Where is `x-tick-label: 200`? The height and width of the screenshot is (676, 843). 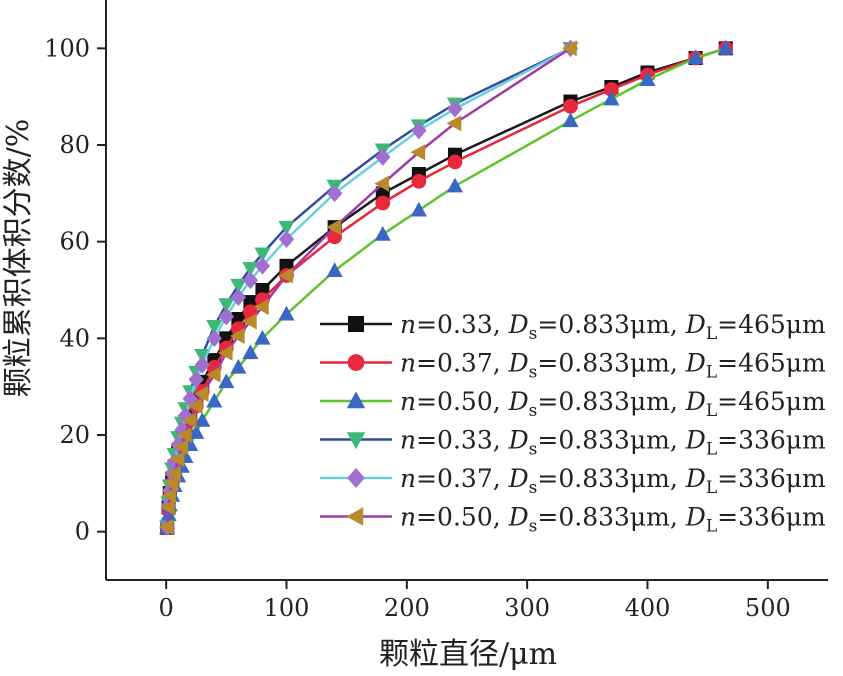 x-tick-label: 200 is located at coordinates (407, 608).